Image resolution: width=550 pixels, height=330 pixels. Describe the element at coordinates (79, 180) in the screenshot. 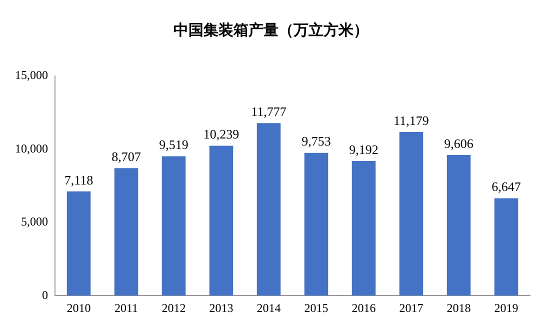

I see `data-label: 7,118` at that location.